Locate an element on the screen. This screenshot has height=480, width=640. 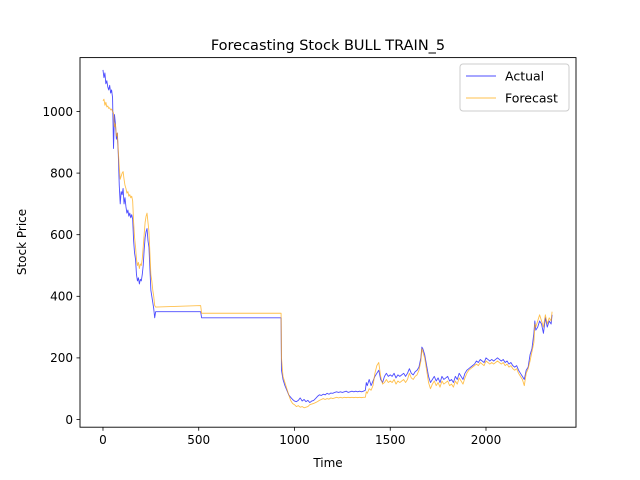
legend: Actual Forecast is located at coordinates (514, 87).